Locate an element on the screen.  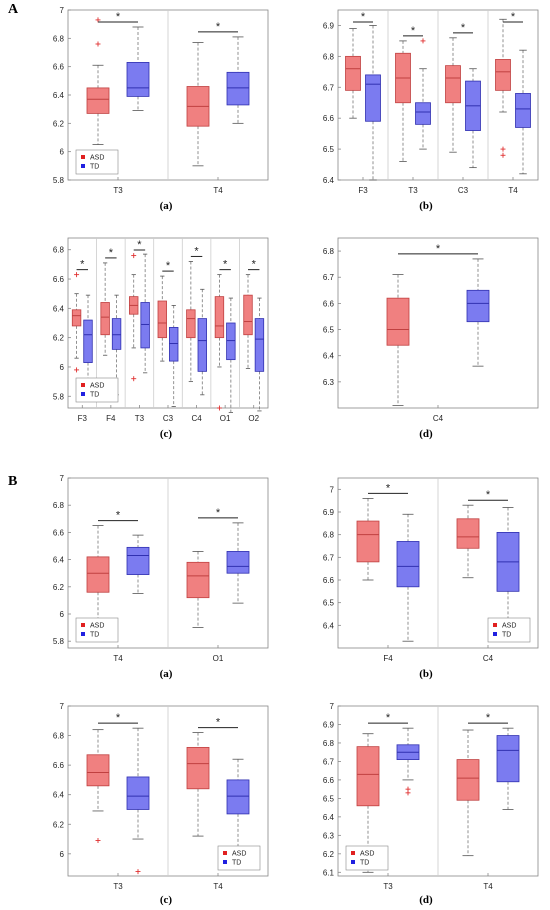
caption-a-c: (c) is located at coordinates (166, 434).